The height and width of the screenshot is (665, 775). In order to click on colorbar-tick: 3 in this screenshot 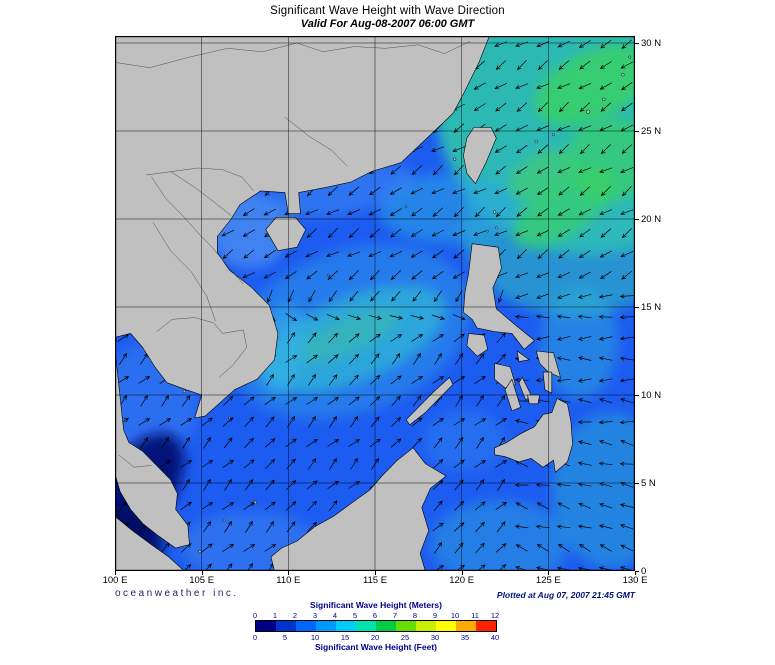, I will do `click(315, 615)`.